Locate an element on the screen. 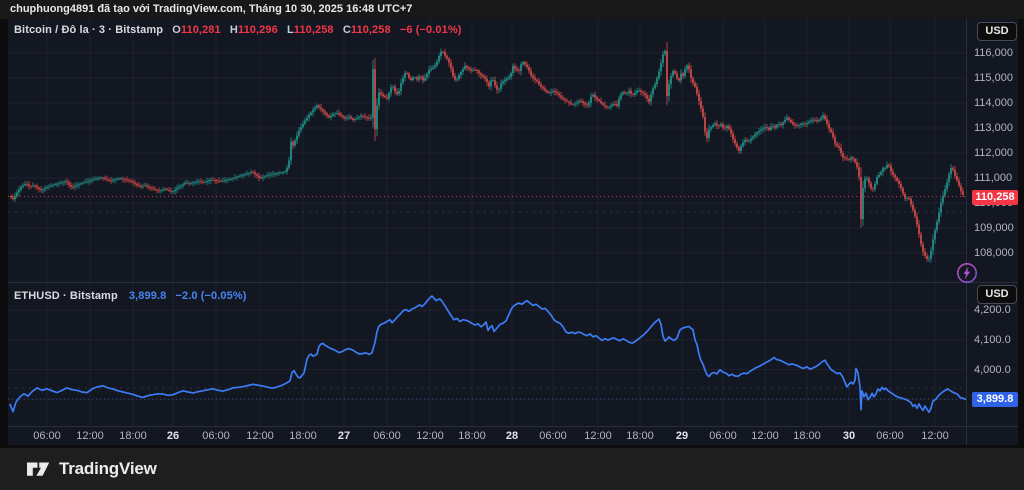 The image size is (1024, 490). btc-axis-label: 108,000 is located at coordinates (994, 253).